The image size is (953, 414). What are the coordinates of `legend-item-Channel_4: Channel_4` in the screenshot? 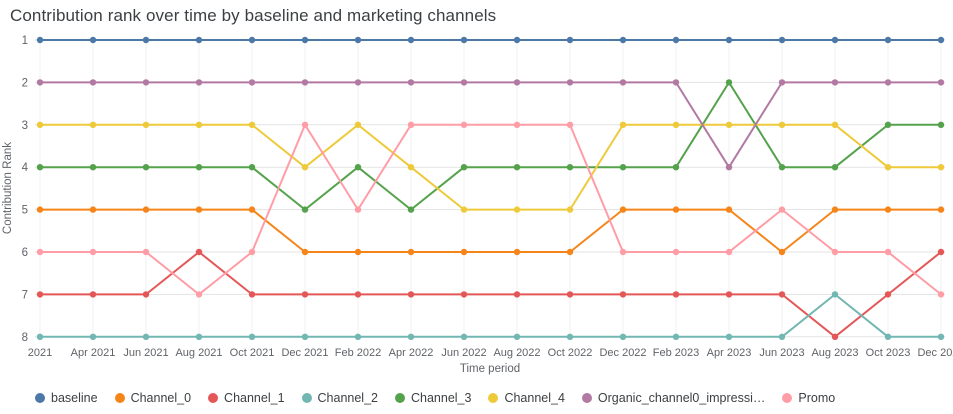 It's located at (526, 398).